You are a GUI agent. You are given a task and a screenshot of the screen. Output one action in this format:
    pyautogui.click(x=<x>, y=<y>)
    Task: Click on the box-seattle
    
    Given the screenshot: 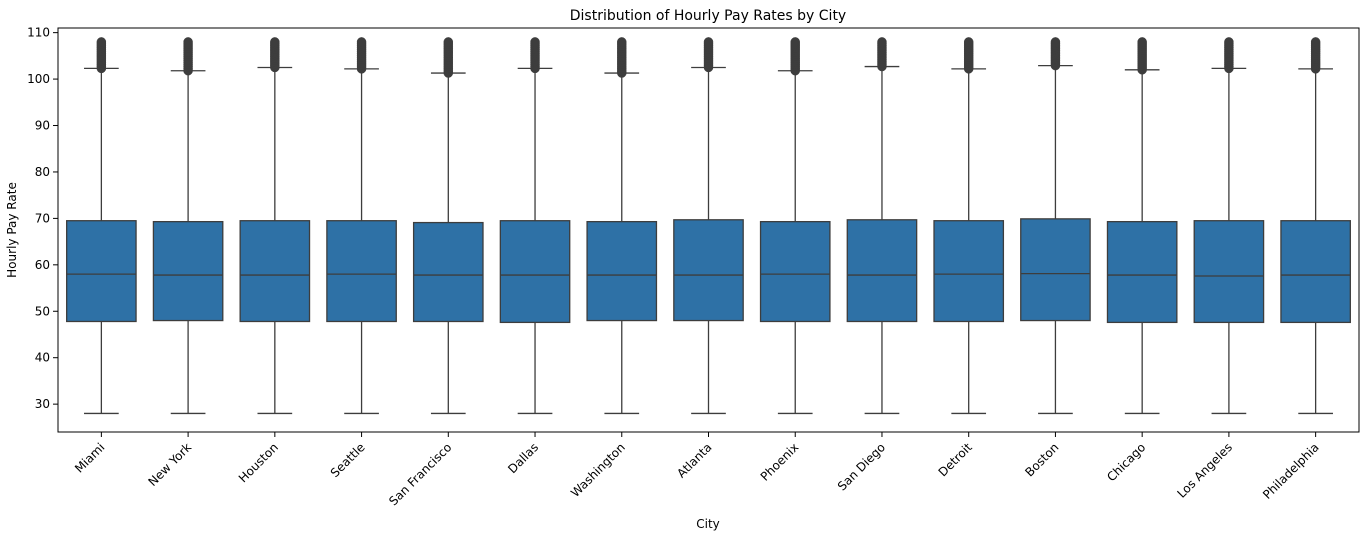 What is the action you would take?
    pyautogui.click(x=361, y=226)
    